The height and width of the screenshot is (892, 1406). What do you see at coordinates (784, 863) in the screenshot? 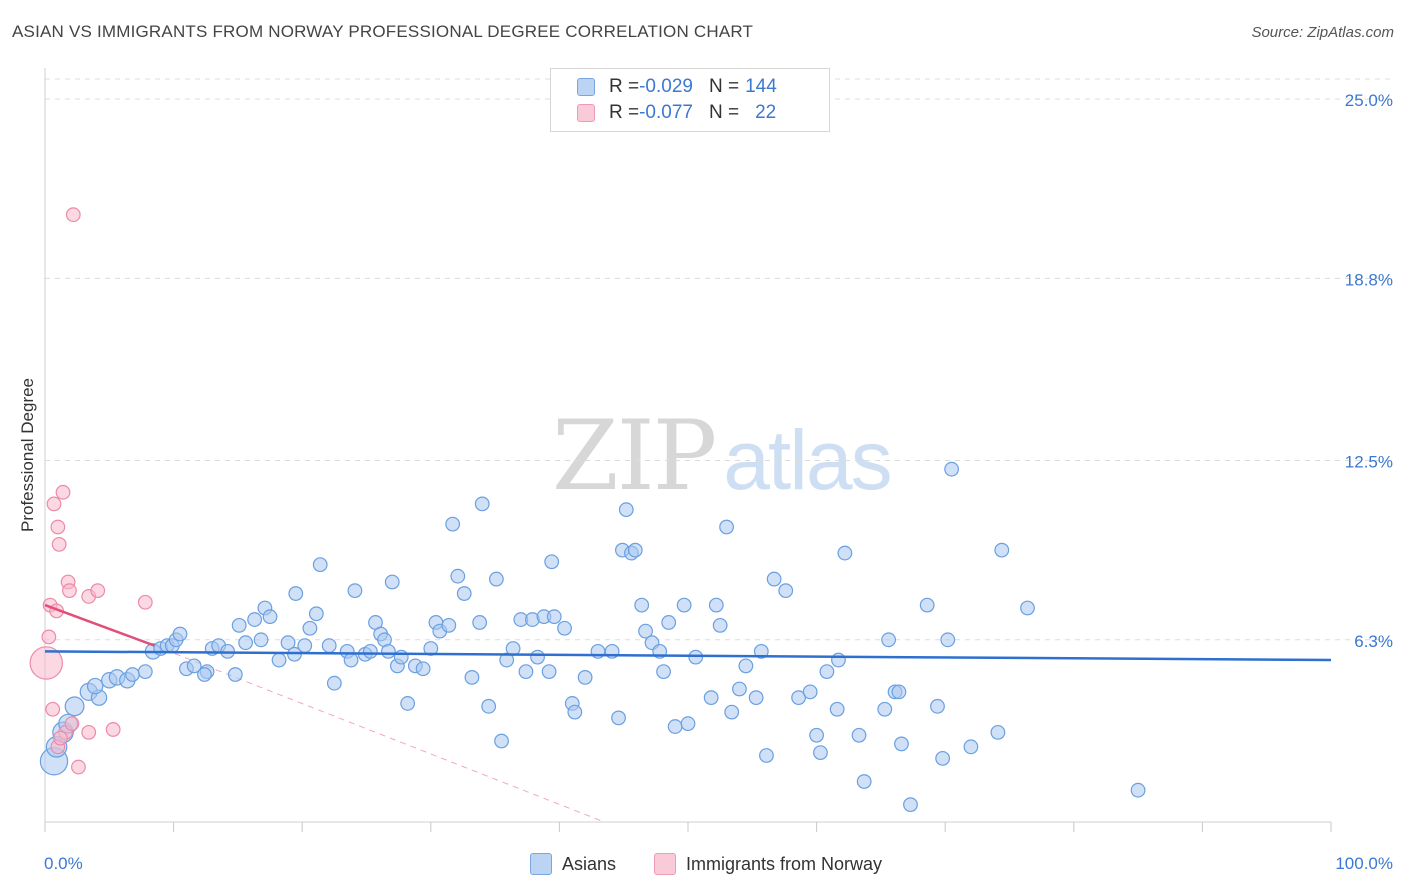
I see `bottom-legend-label-norway: Immigrants from Norway` at bounding box center [784, 863].